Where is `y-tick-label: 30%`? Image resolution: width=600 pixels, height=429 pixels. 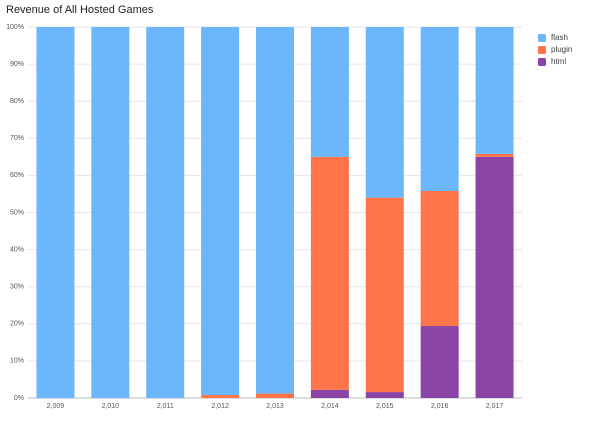 y-tick-label: 30% is located at coordinates (17, 287).